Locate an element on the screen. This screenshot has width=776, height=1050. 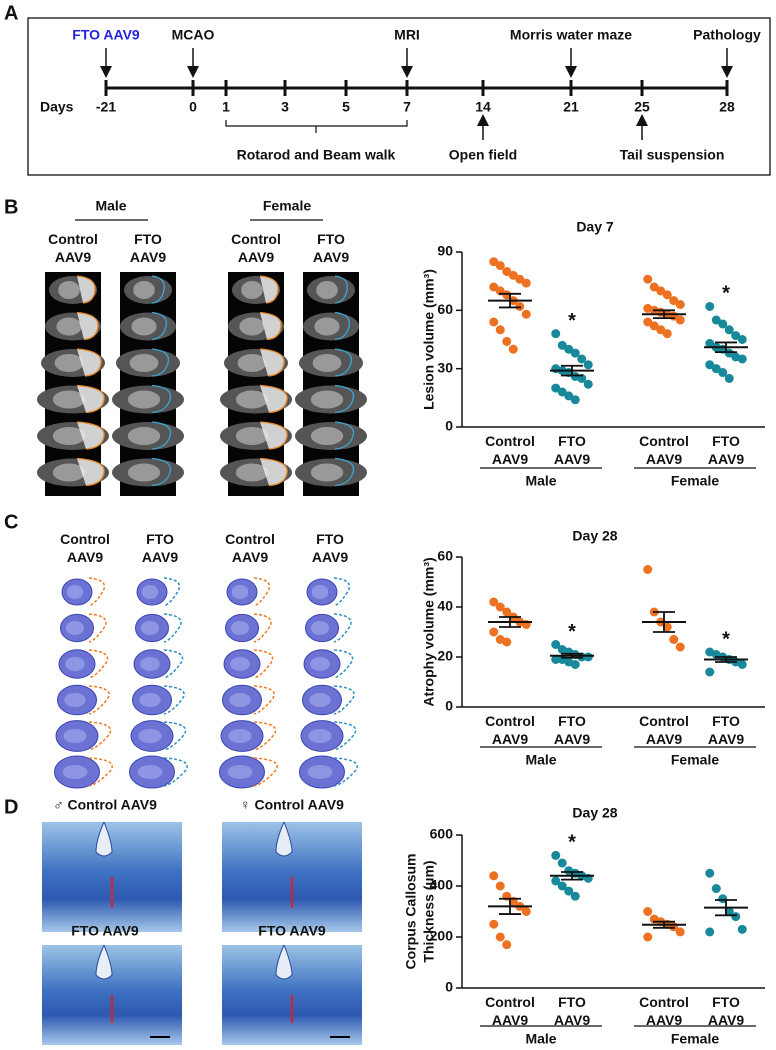
y-tick-label: 200 is located at coordinates (442, 936).